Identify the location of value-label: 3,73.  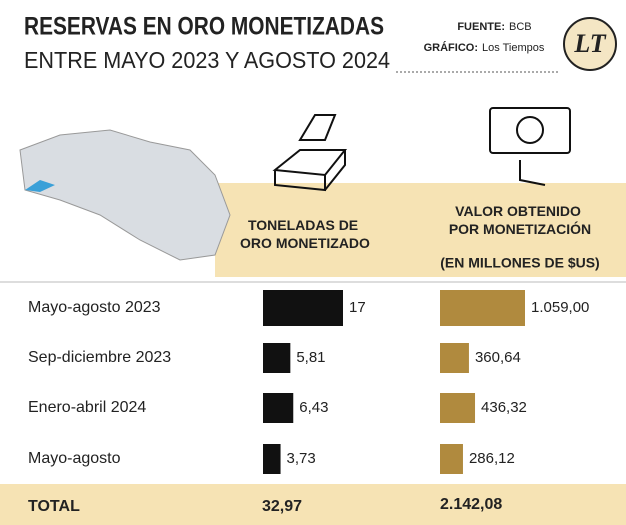
(301, 458).